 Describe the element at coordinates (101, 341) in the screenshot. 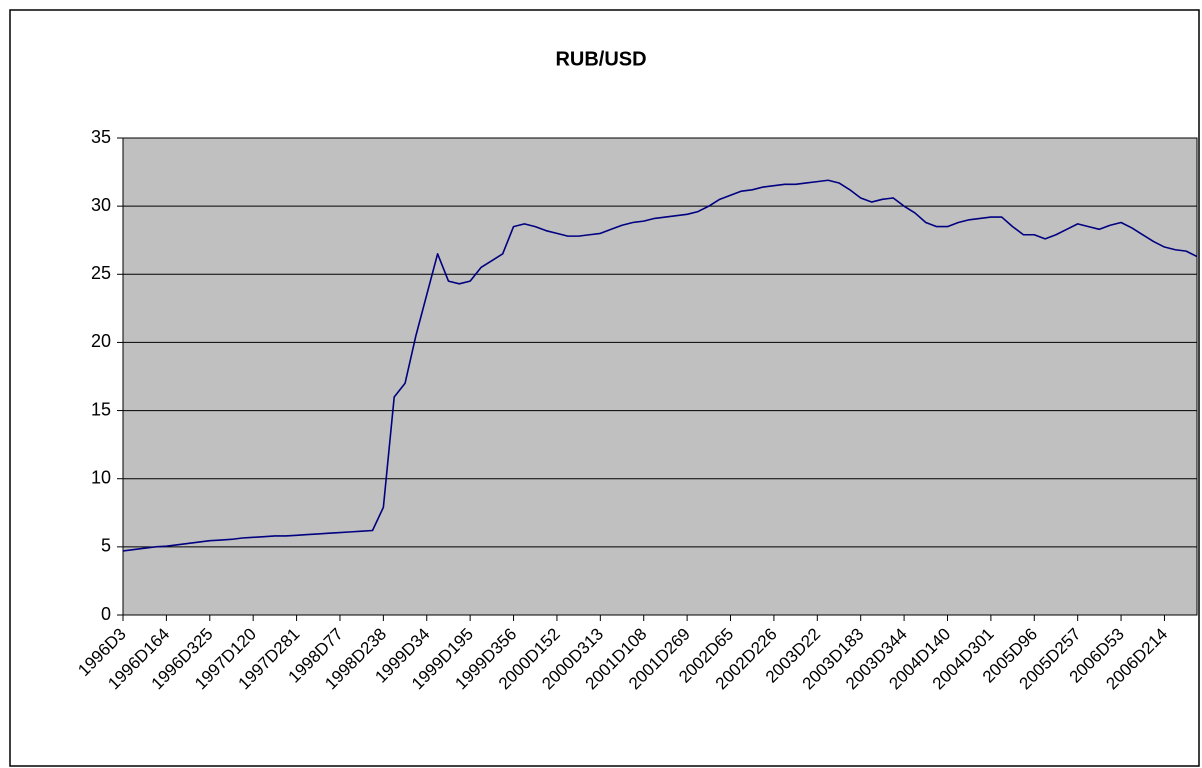

I see `y-tick-label: 20` at that location.